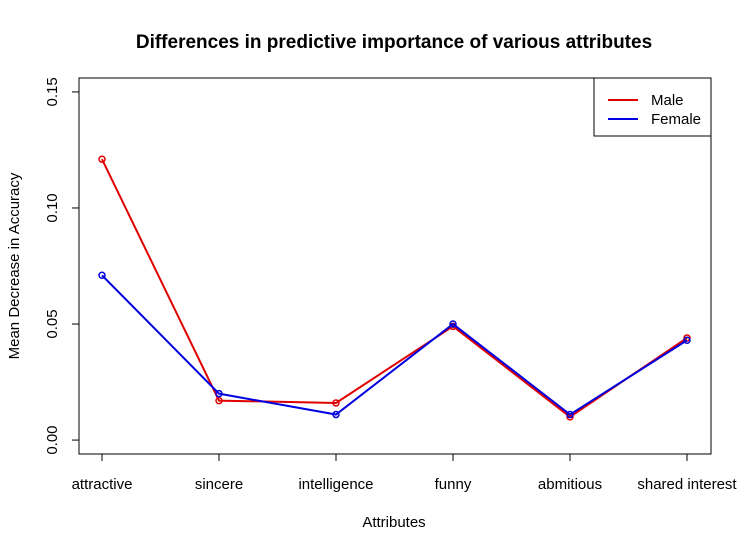  I want to click on x-axis-label: Attributes, so click(393, 522).